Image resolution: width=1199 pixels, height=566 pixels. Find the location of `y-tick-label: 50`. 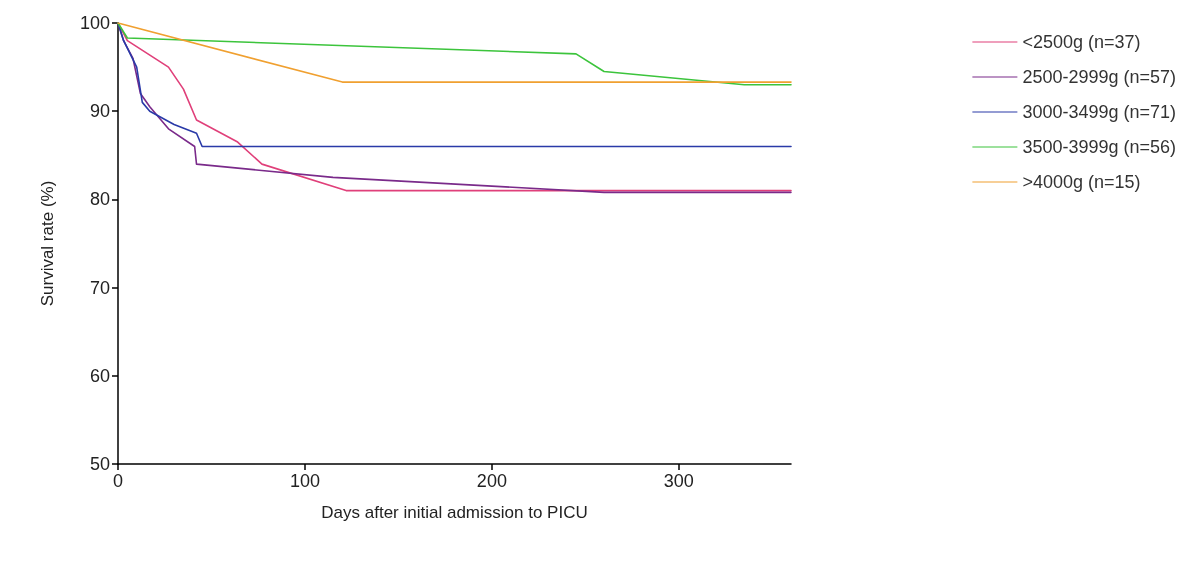

y-tick-label: 50 is located at coordinates (99, 464).